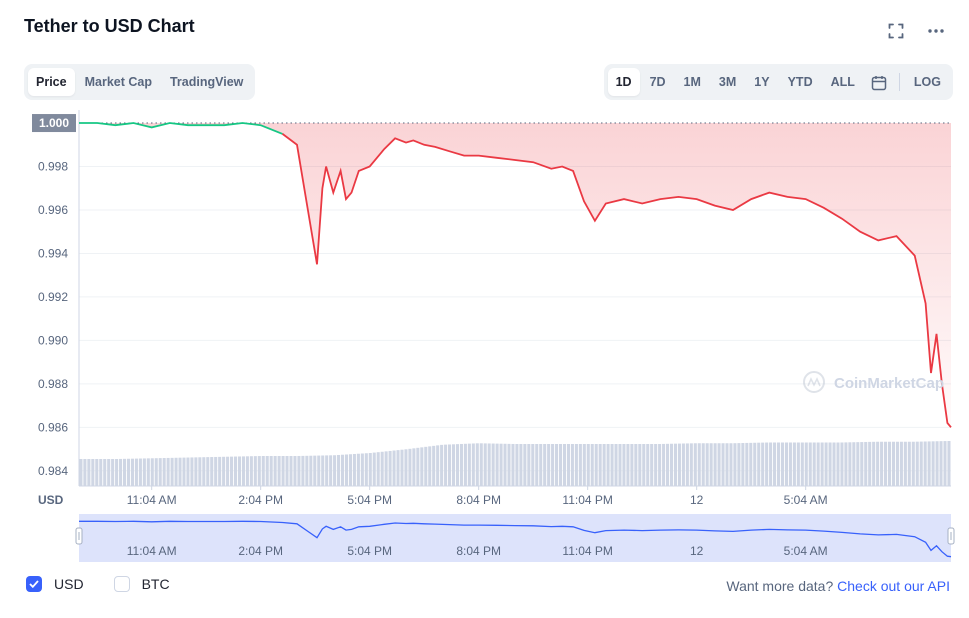 The image size is (969, 618). What do you see at coordinates (54, 123) in the screenshot?
I see `current-price-label: 1.000` at bounding box center [54, 123].